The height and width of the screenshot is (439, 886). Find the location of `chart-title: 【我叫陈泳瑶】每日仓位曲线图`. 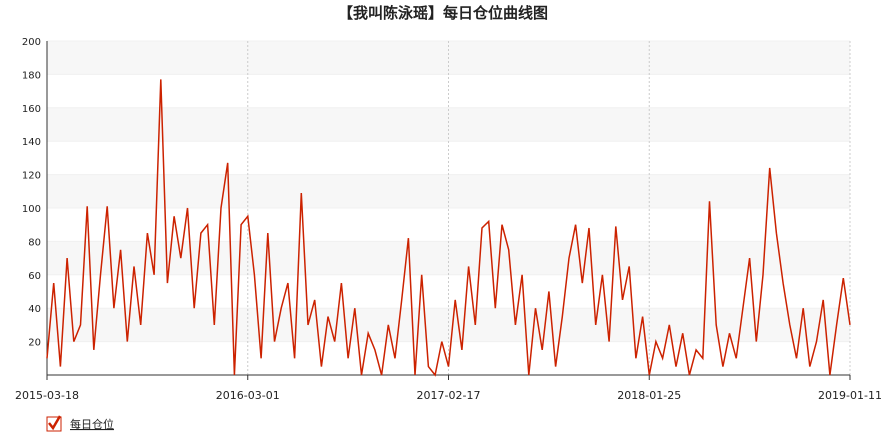

chart-title: 【我叫陈泳瑶】每日仓位曲线图 is located at coordinates (443, 13).